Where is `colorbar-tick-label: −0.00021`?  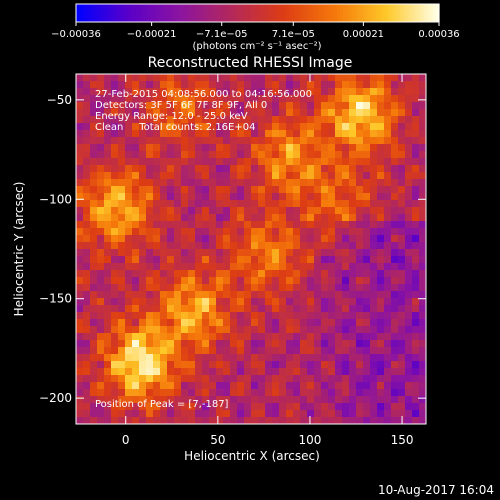
colorbar-tick-label: −0.00021 is located at coordinates (152, 34).